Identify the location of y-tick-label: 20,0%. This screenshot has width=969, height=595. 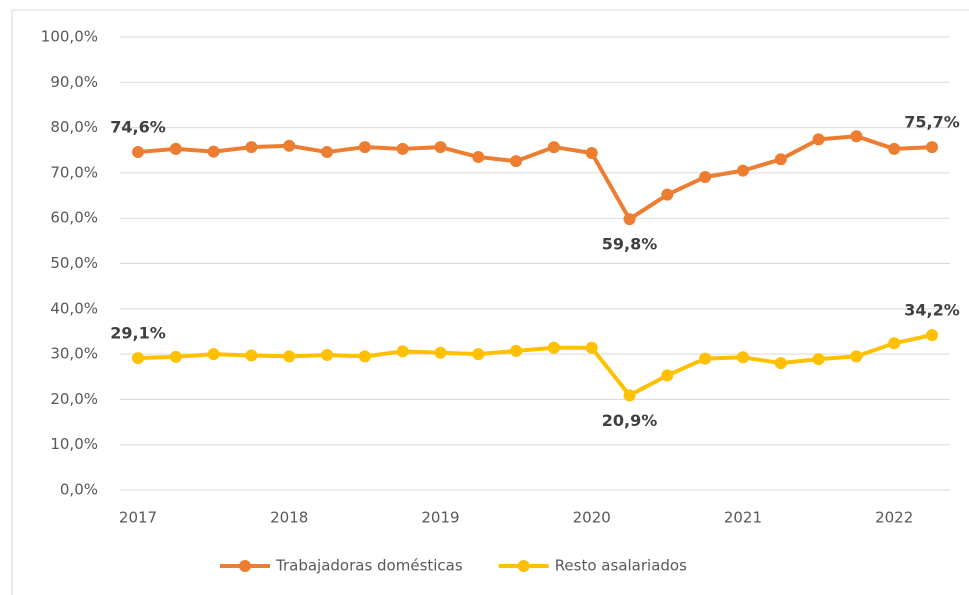
(74, 399).